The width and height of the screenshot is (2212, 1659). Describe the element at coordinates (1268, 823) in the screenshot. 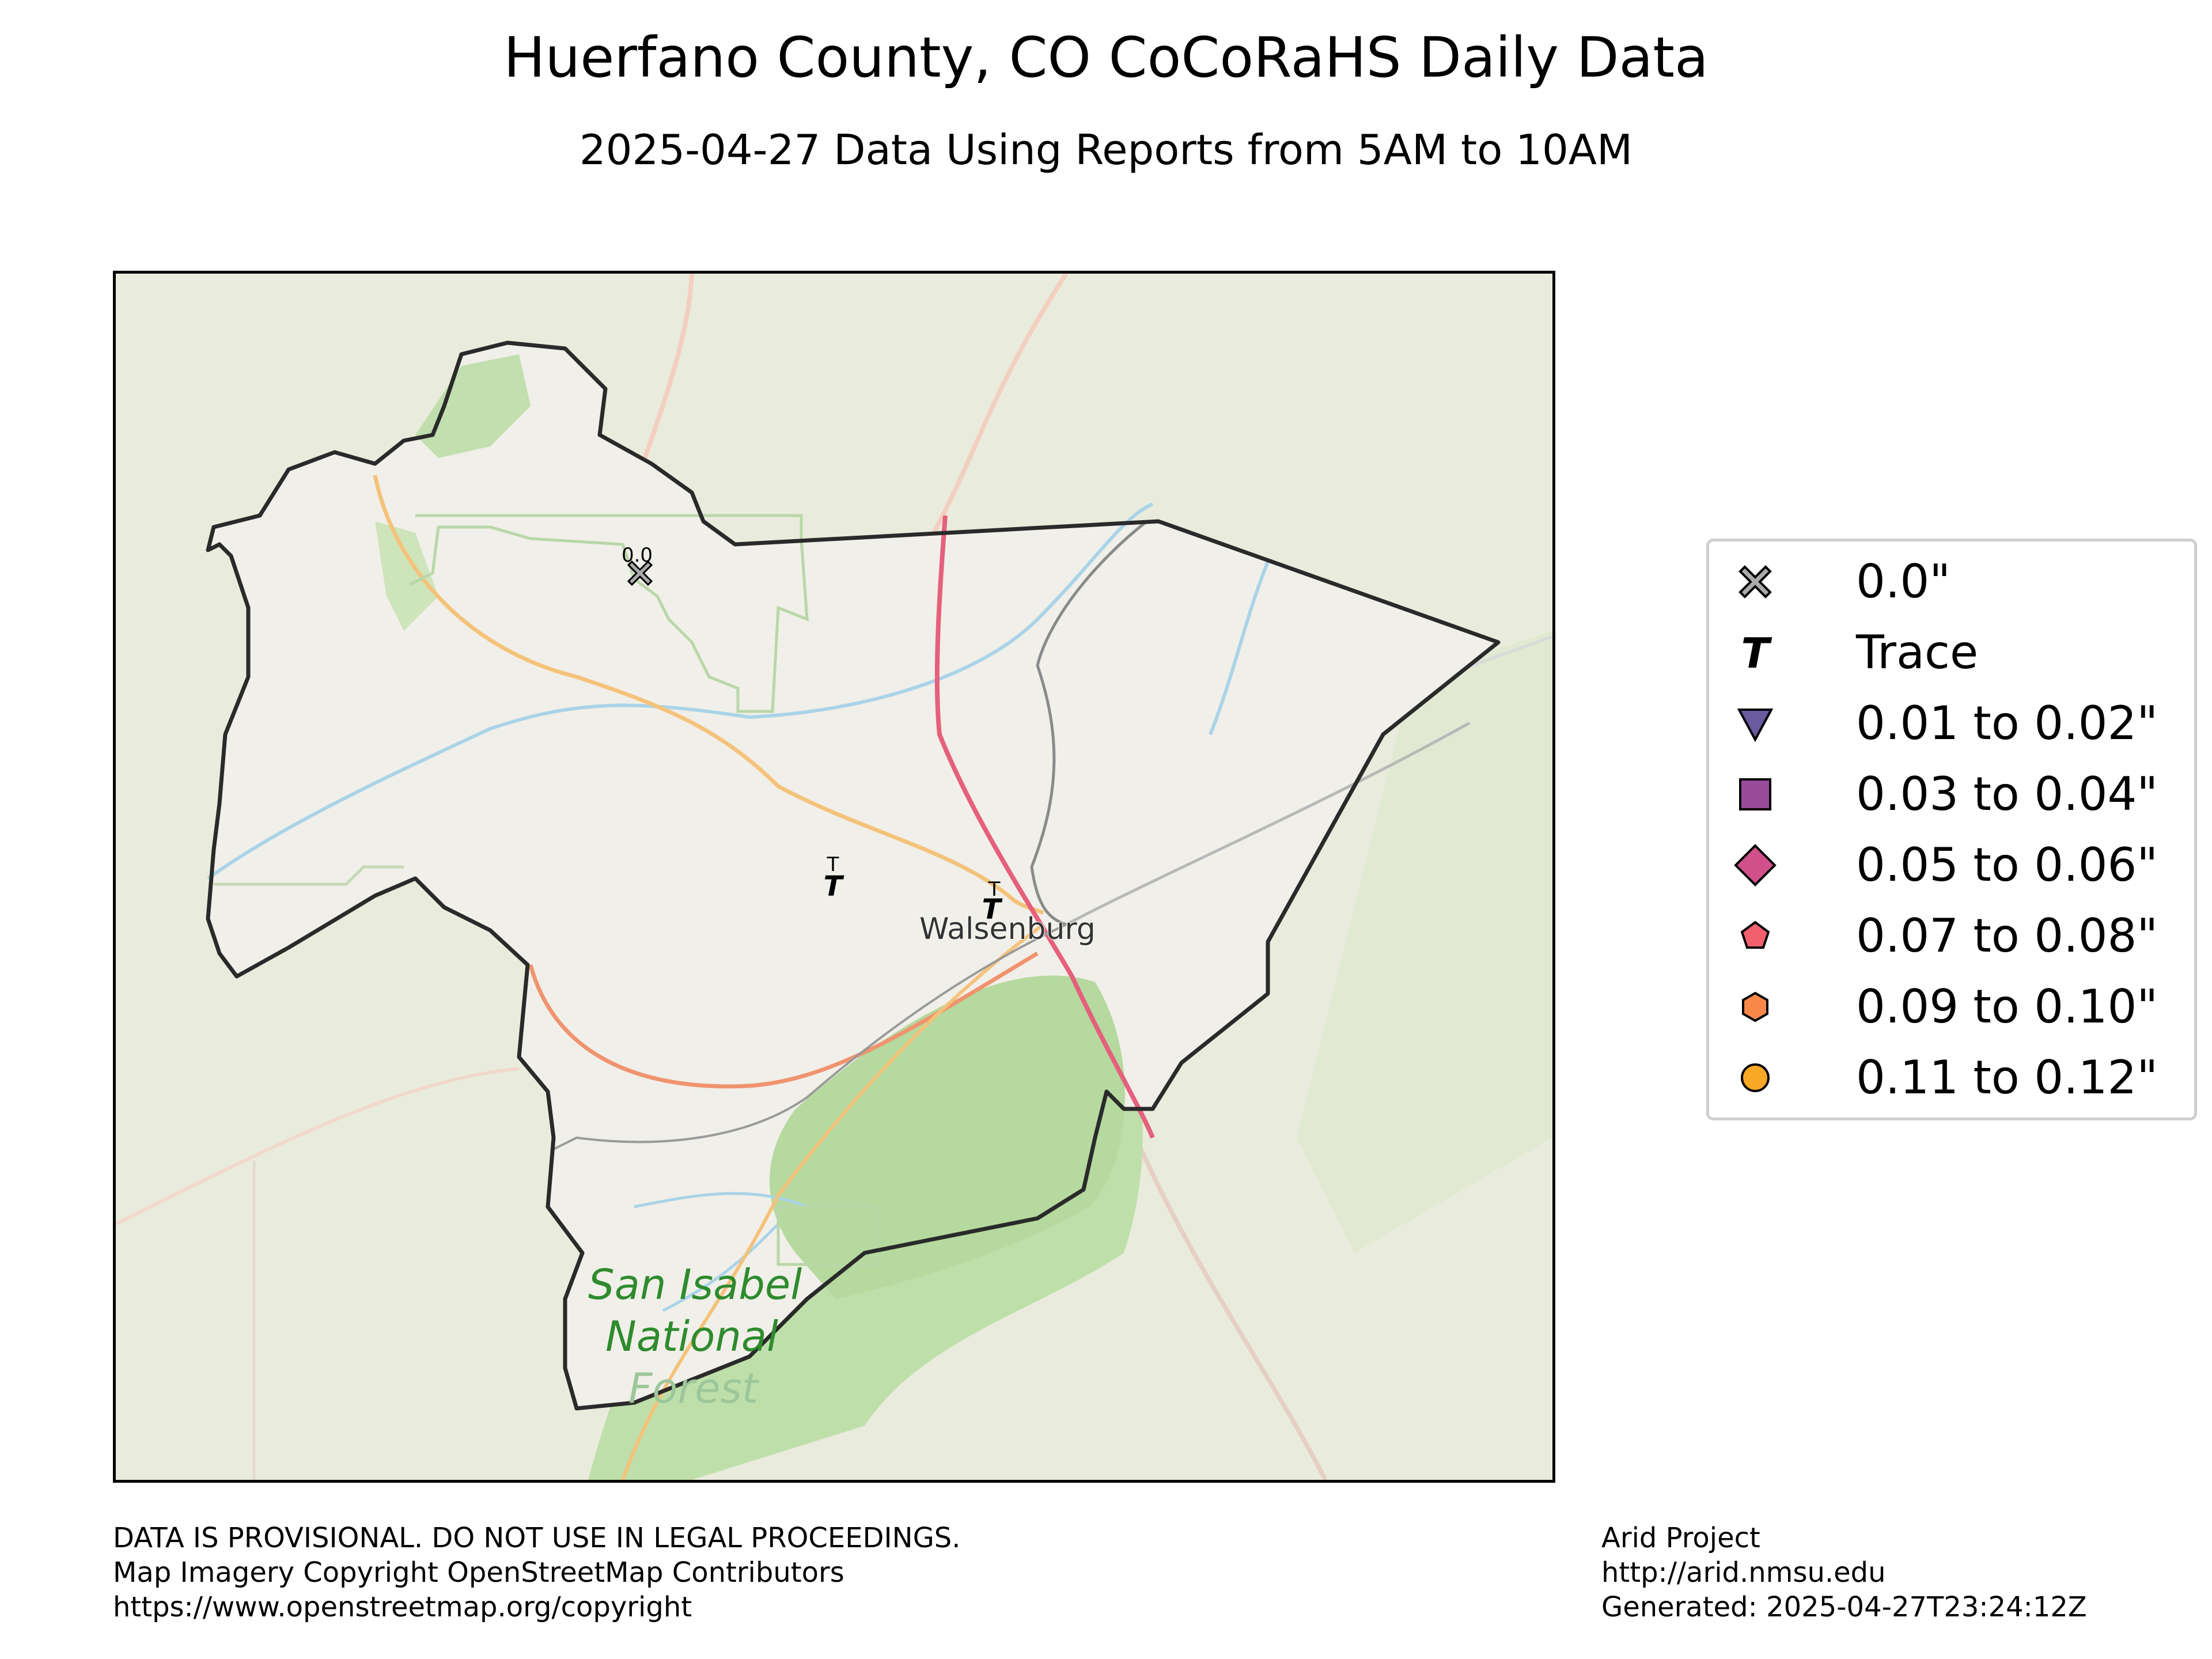

I see `railroad-east` at that location.